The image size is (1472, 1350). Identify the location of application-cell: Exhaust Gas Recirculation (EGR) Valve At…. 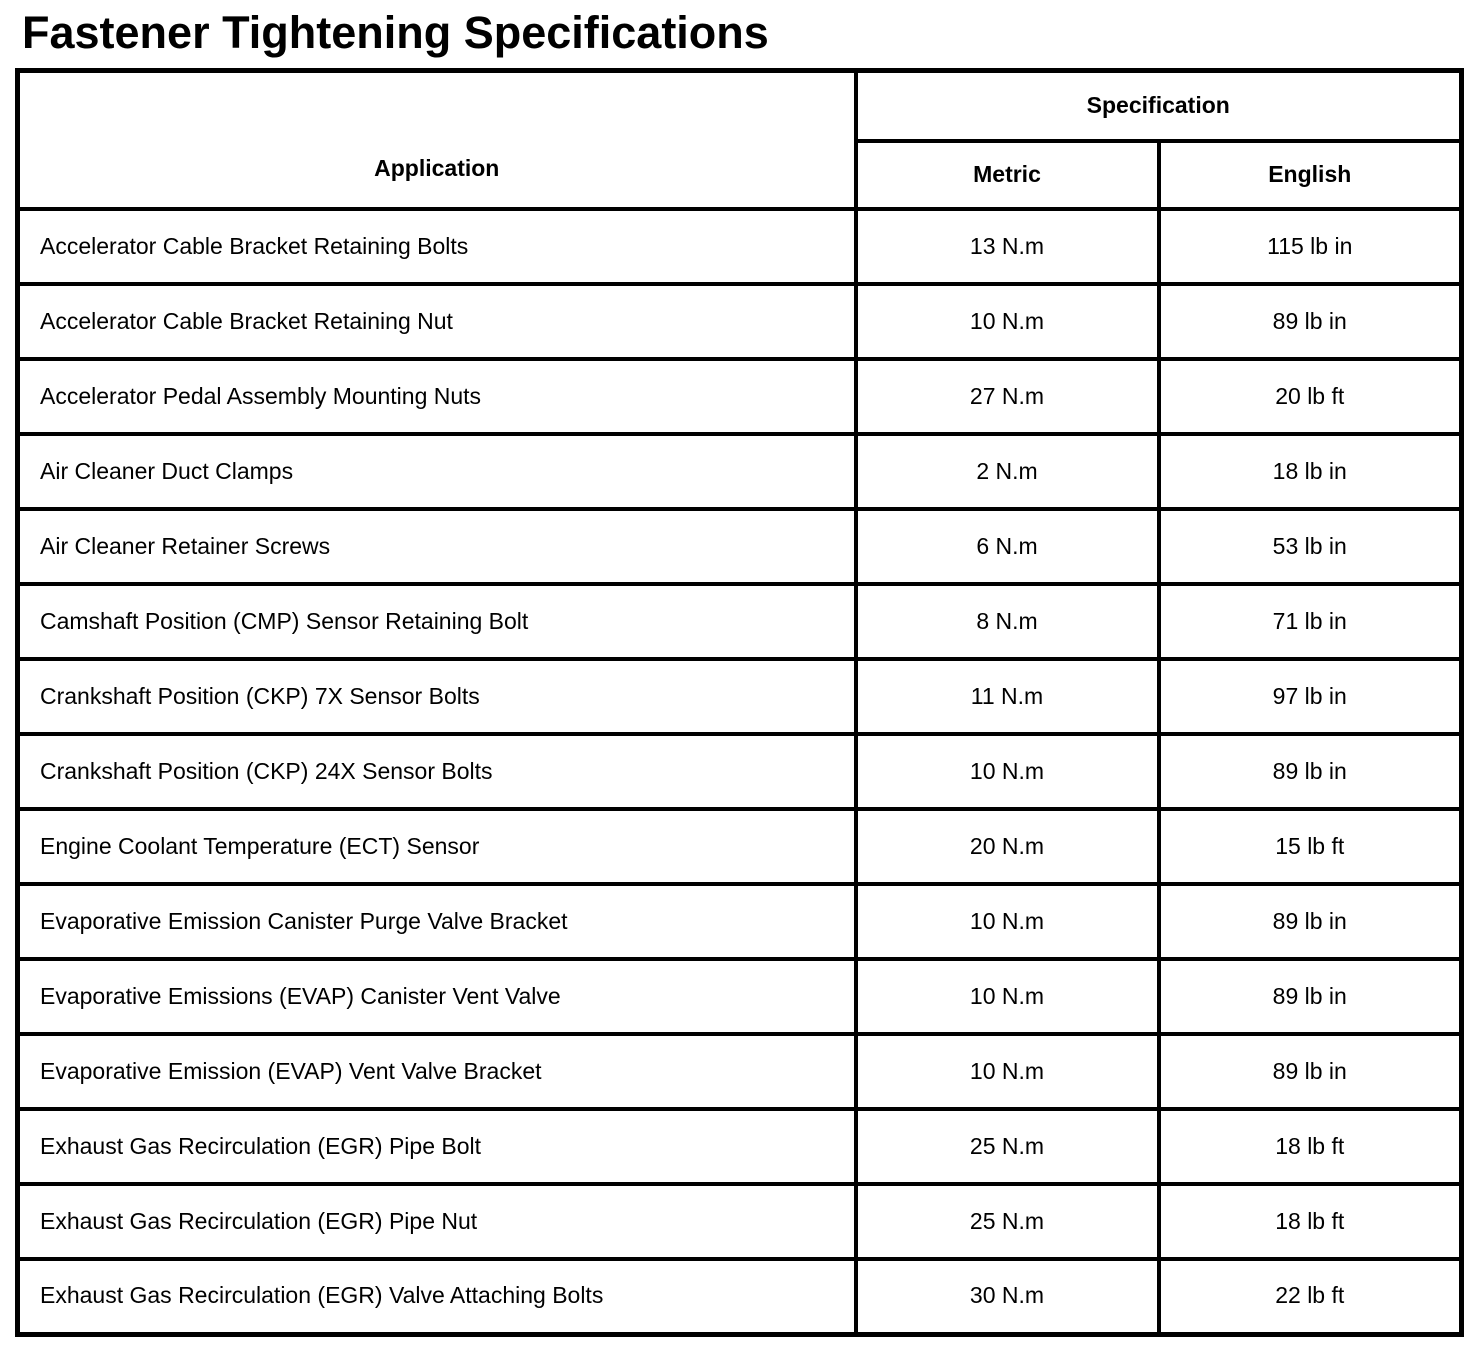
(436, 1296).